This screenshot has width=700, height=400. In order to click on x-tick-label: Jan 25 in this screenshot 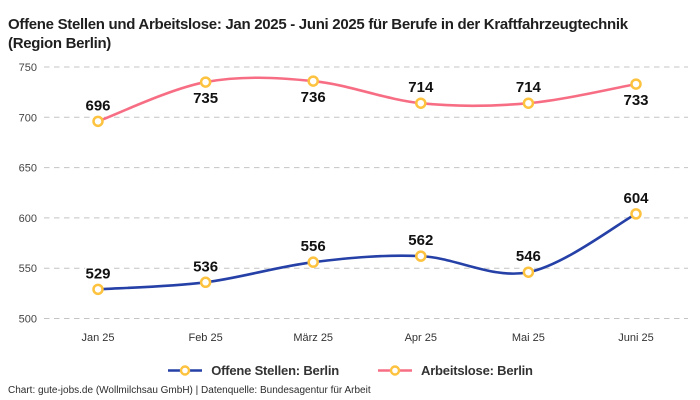, I will do `click(97, 338)`.